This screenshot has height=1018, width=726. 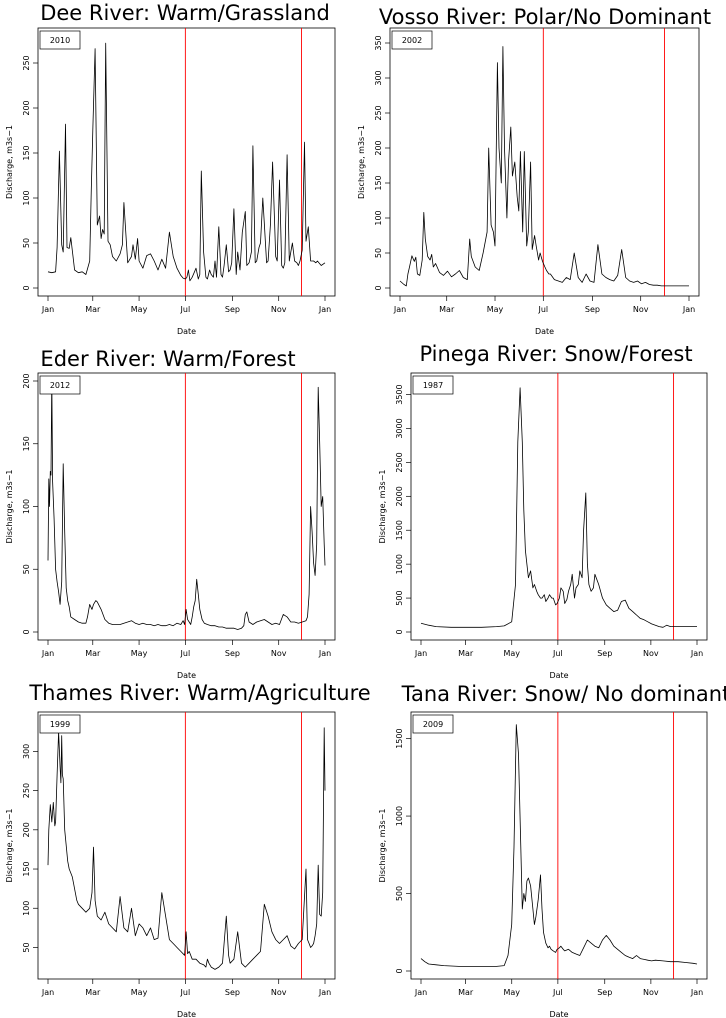 What do you see at coordinates (403, 509) in the screenshot?
I see `y-axis: 0 500 1000 1500 2000 2500 3000 3500` at bounding box center [403, 509].